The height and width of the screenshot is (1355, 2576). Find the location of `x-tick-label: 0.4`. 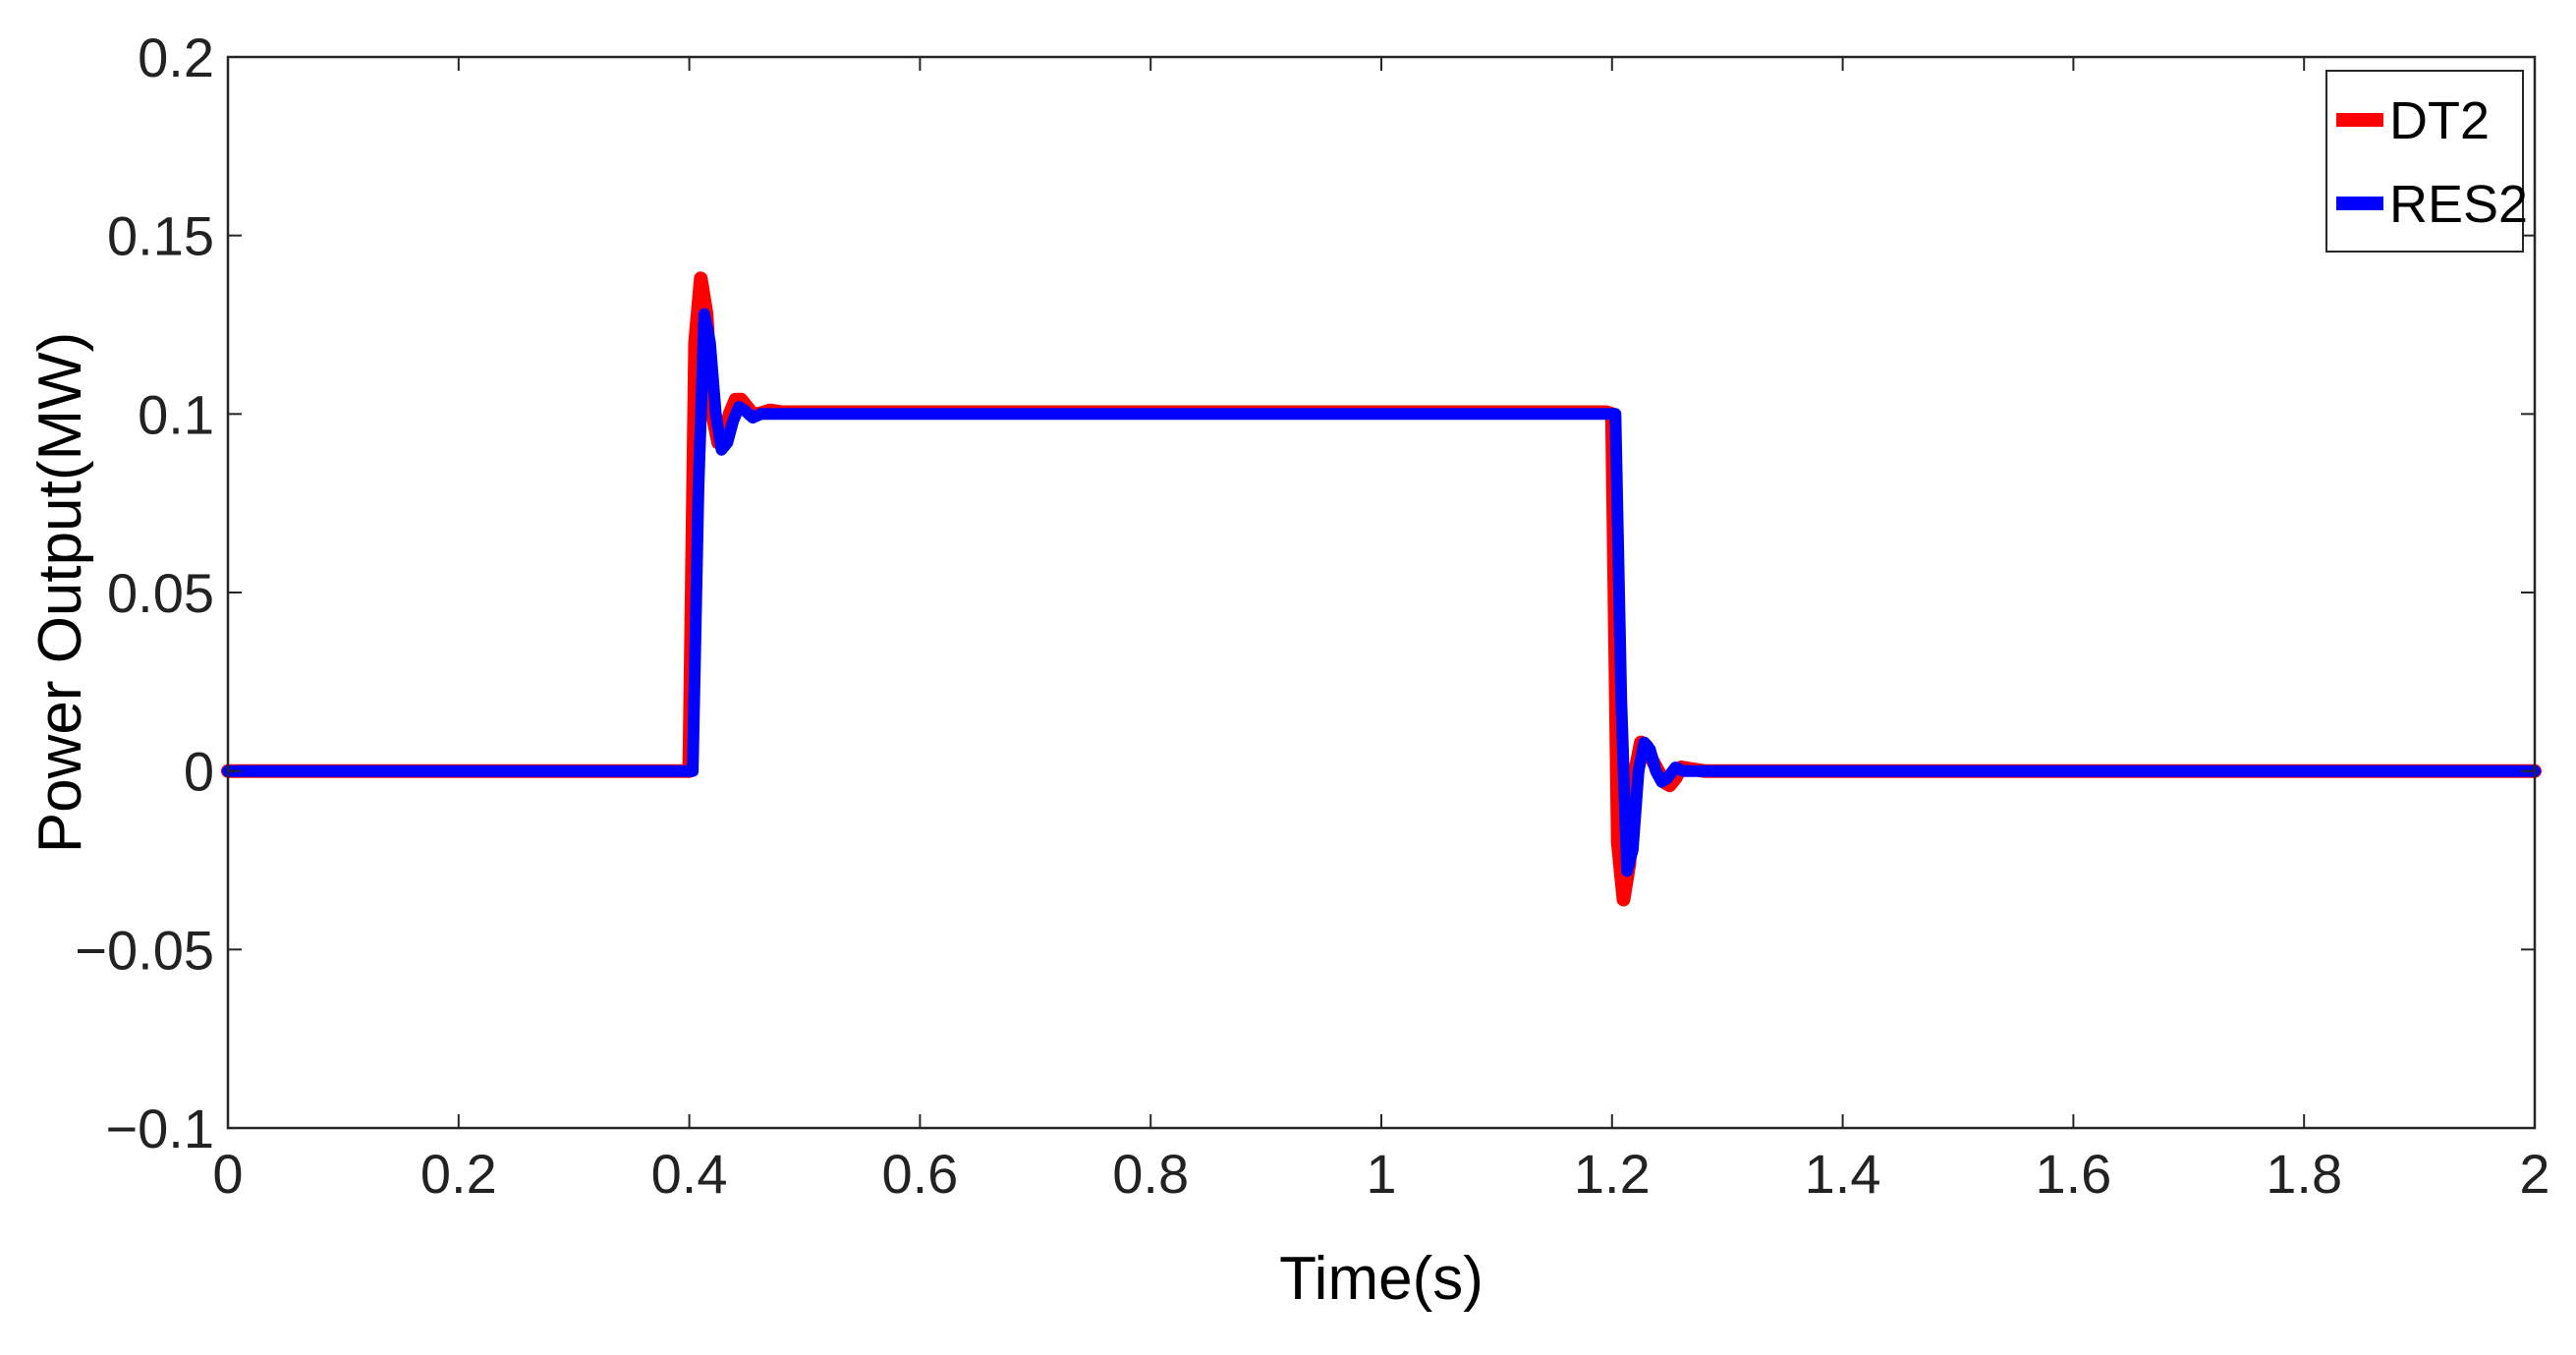

x-tick-label: 0.4 is located at coordinates (689, 1174).